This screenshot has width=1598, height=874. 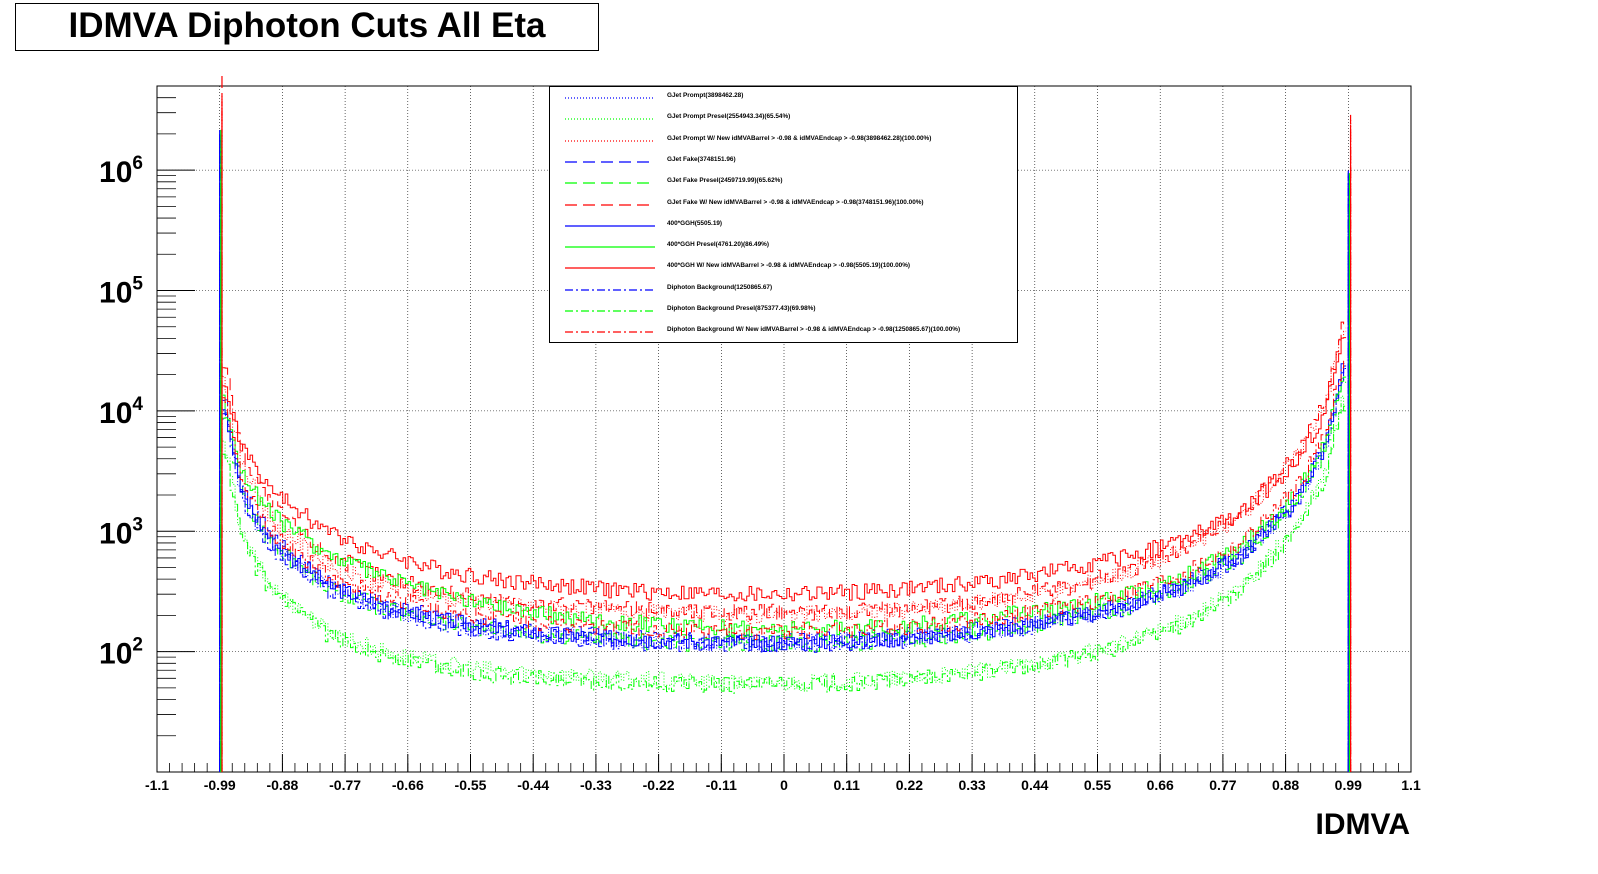 What do you see at coordinates (121, 532) in the screenshot?
I see `y-tick-label: 10³` at bounding box center [121, 532].